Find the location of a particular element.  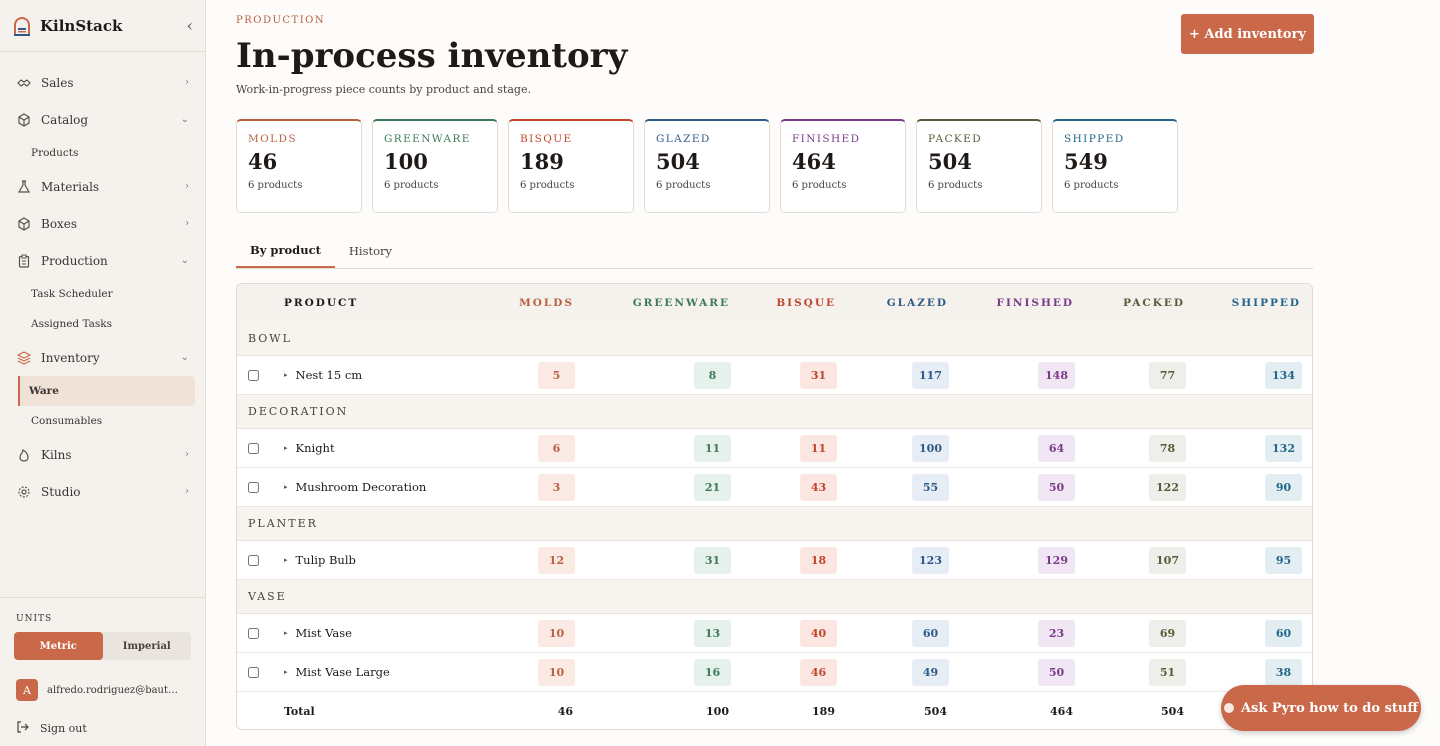

collapse-sidebar-icon: ‹ is located at coordinates (189, 25).